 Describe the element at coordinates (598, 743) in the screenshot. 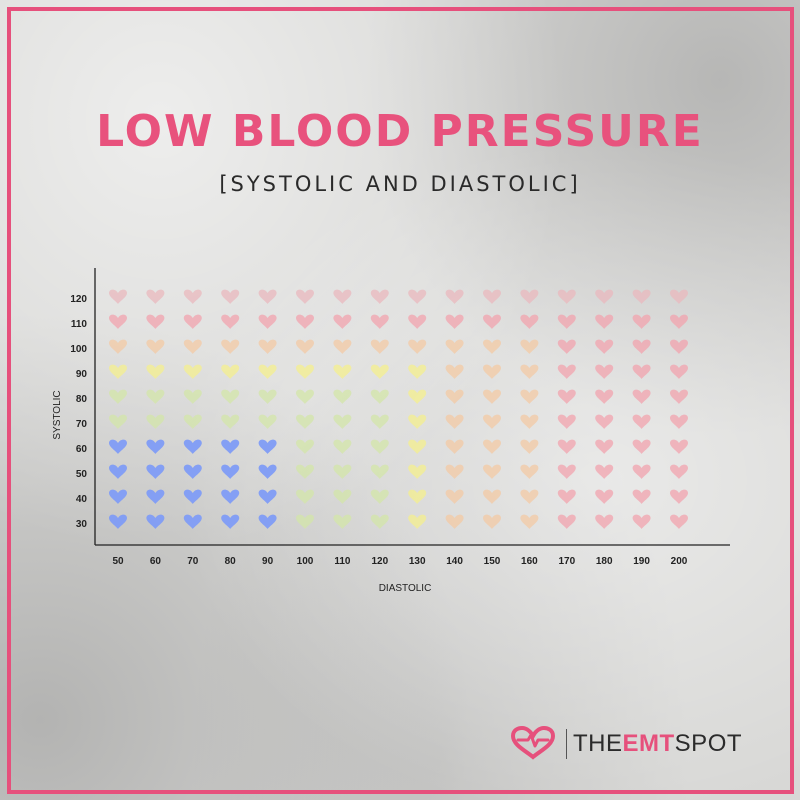

I see `brand-the: THE` at that location.